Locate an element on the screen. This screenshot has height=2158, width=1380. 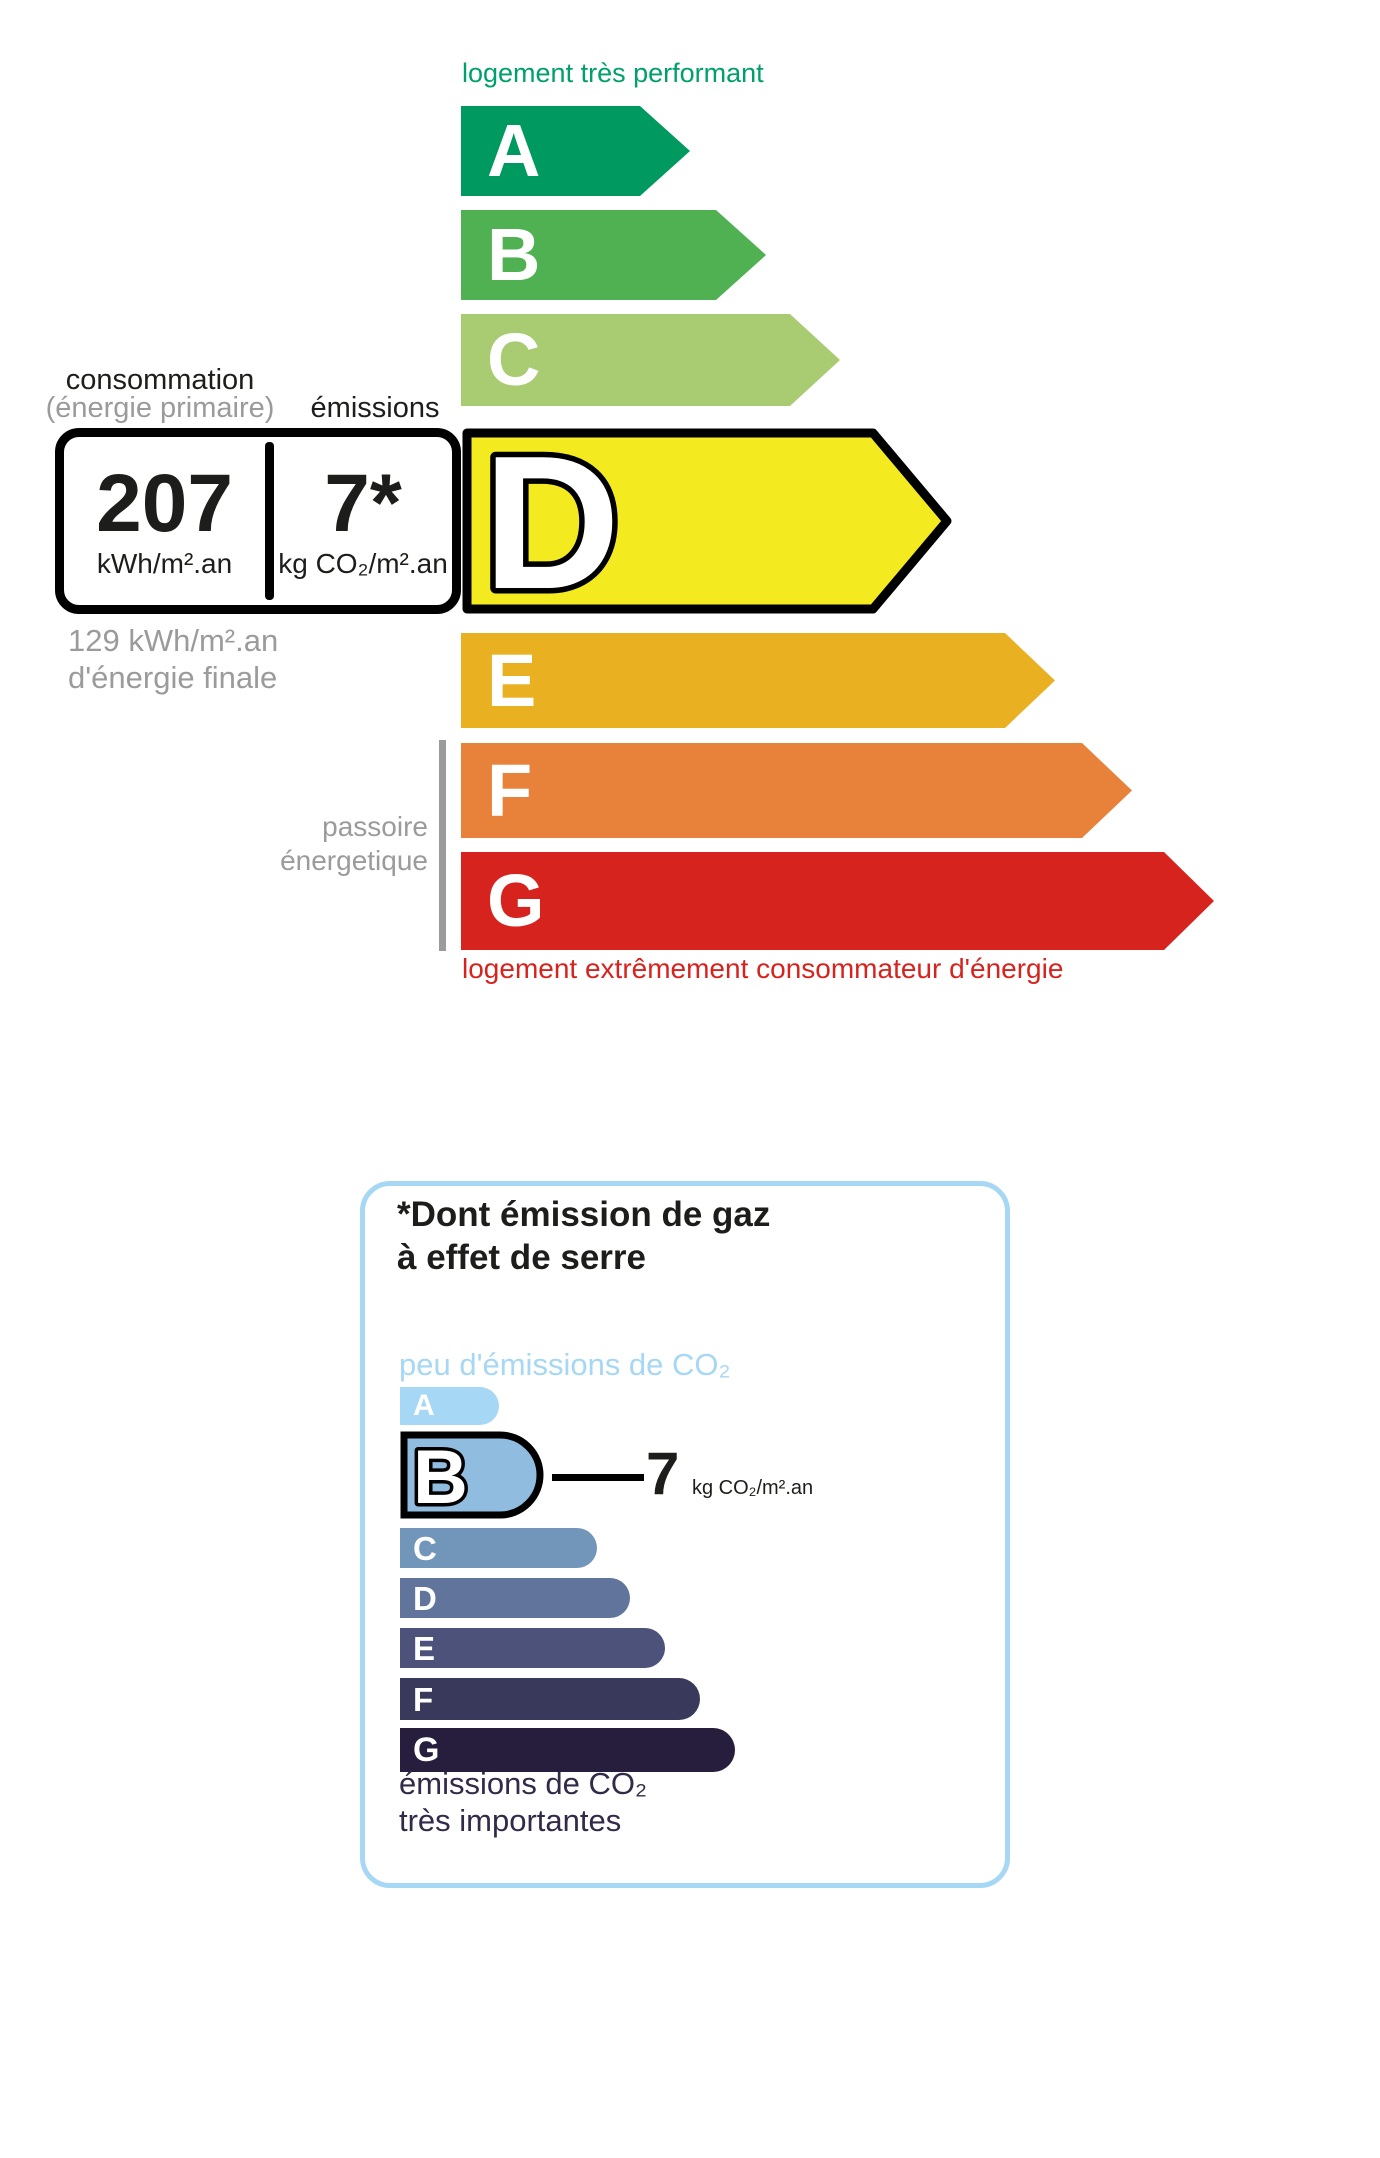
energy-bar-E: E is located at coordinates (758, 680).